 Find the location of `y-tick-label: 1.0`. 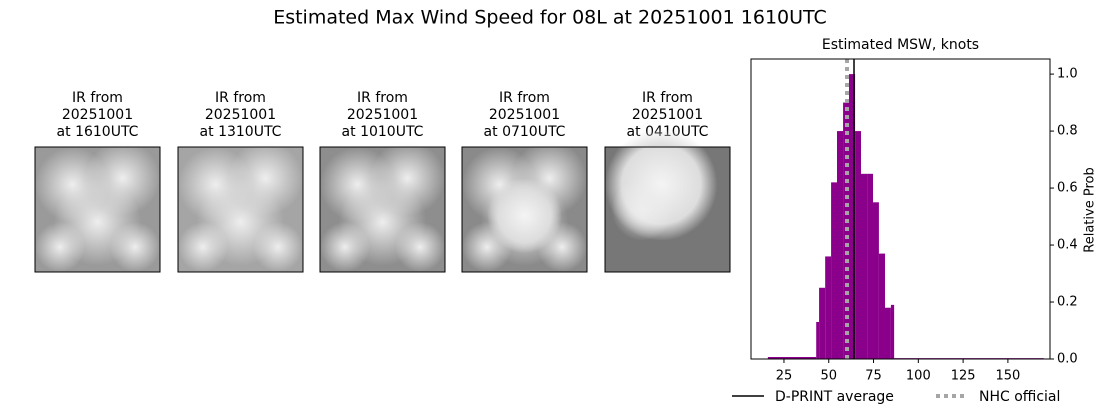

y-tick-label: 1.0 is located at coordinates (1067, 74).